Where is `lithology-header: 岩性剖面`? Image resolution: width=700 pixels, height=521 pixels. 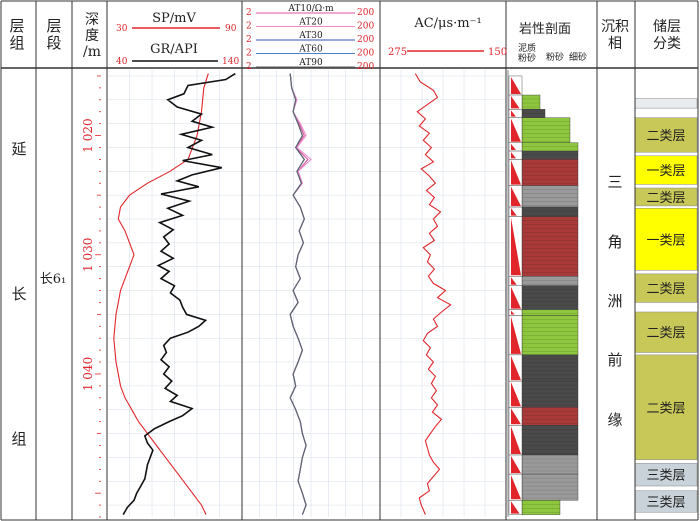 lithology-header: 岩性剖面 is located at coordinates (545, 29).